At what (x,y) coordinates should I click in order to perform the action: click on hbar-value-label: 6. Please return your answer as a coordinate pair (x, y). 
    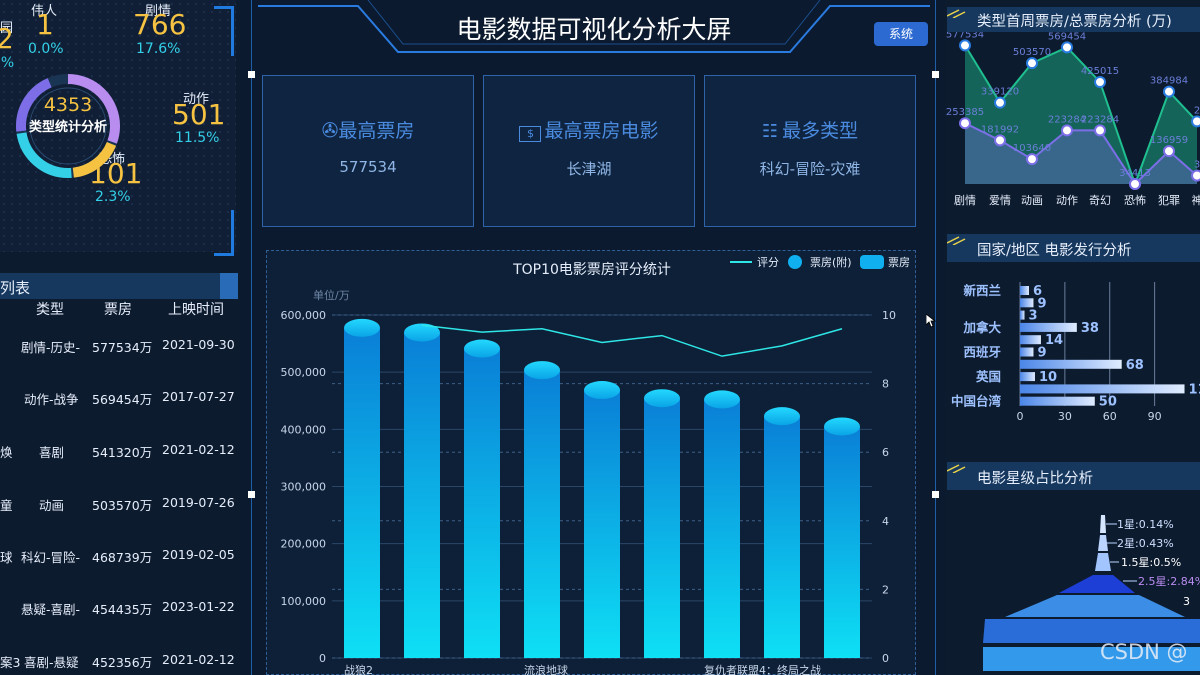
    Looking at the image, I should click on (1037, 291).